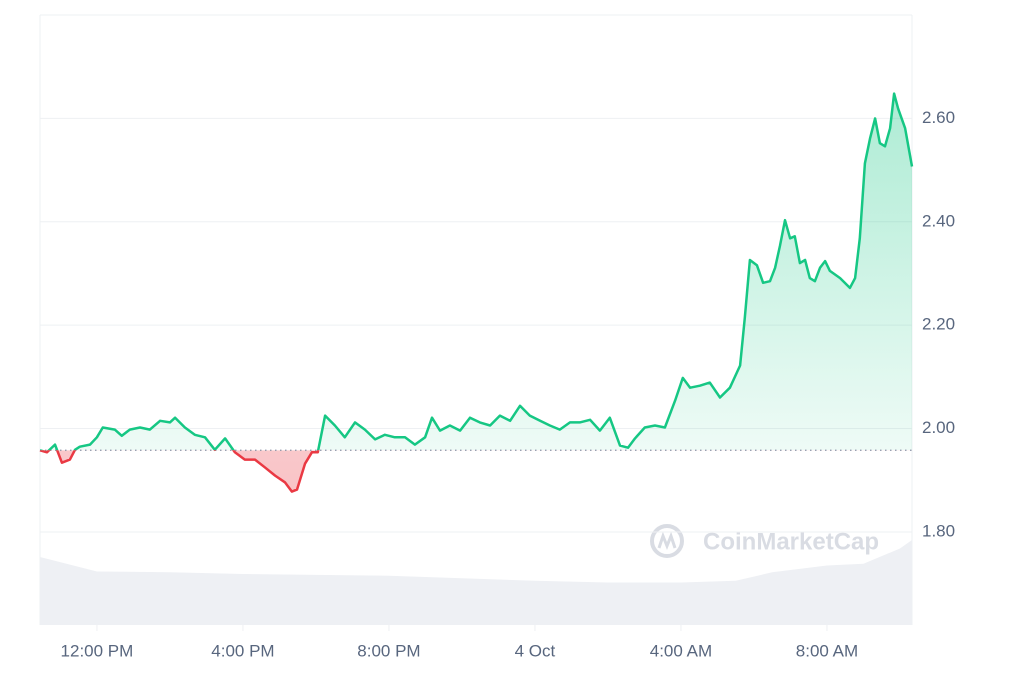 The height and width of the screenshot is (683, 1024). What do you see at coordinates (938, 220) in the screenshot?
I see `y-tick-label: 2.40` at bounding box center [938, 220].